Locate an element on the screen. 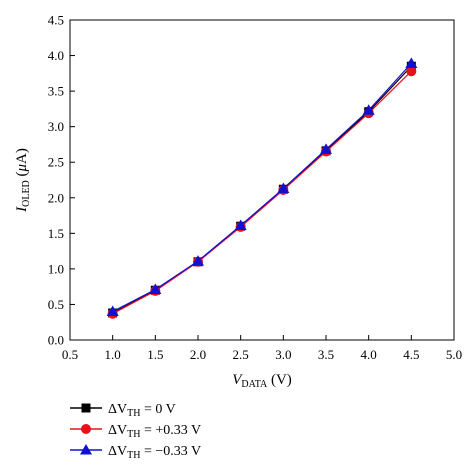 Image resolution: width=474 pixels, height=474 pixels. legend: ΔVTH = 0 V ΔVTH = +0.33 V ΔVTH = −0.33 V is located at coordinates (135, 431).